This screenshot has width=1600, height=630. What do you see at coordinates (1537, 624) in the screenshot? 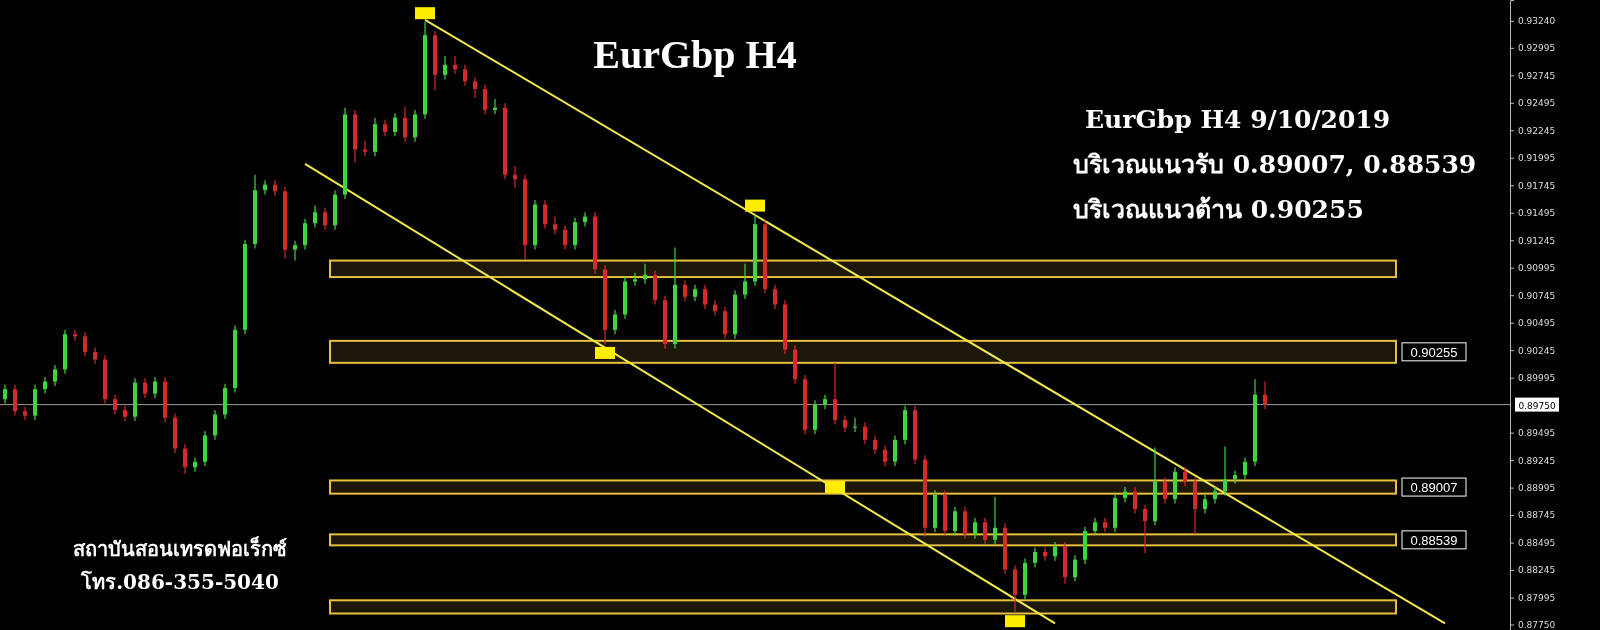
I see `y-tick-label: 0.87750` at bounding box center [1537, 624].